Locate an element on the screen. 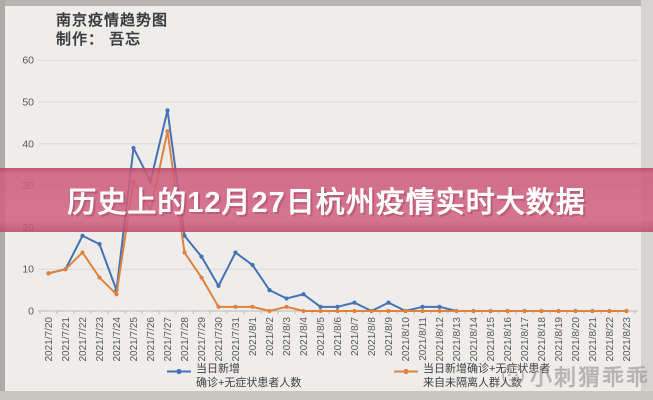  series1-line-marker-icon is located at coordinates (179, 374).